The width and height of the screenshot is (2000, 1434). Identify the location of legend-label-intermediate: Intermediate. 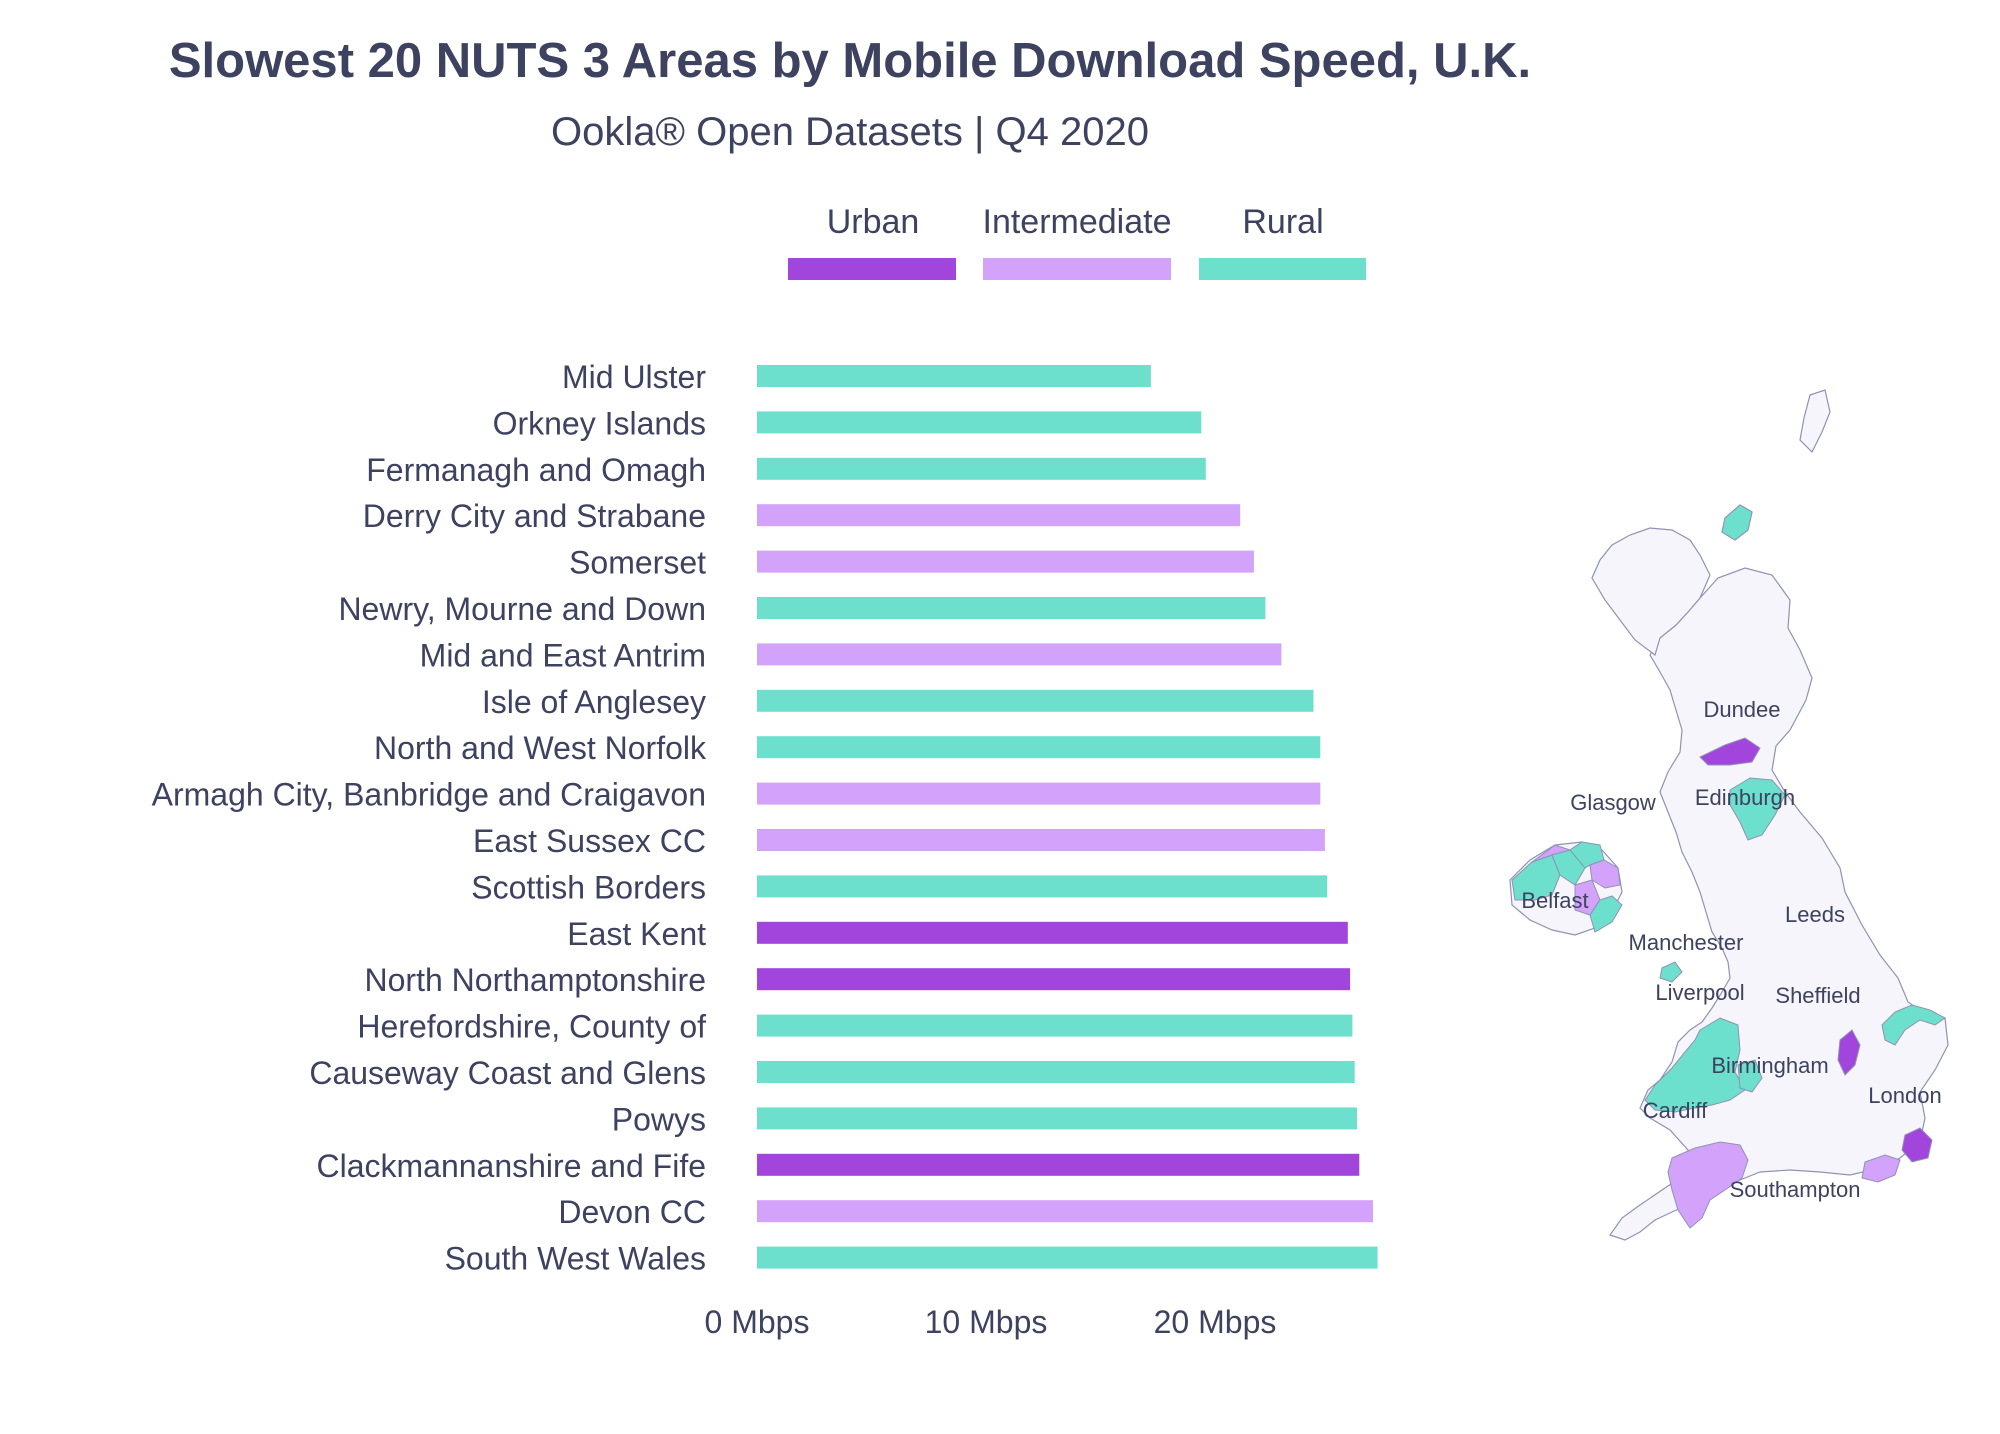
(1077, 222).